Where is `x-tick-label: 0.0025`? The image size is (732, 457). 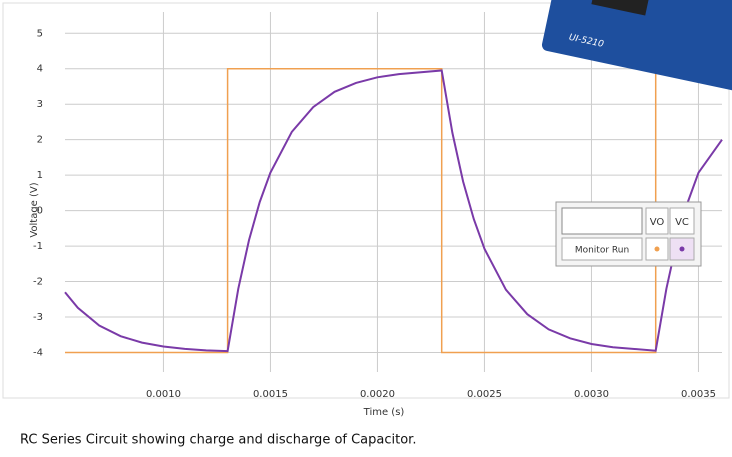 x-tick-label: 0.0025 is located at coordinates (484, 394).